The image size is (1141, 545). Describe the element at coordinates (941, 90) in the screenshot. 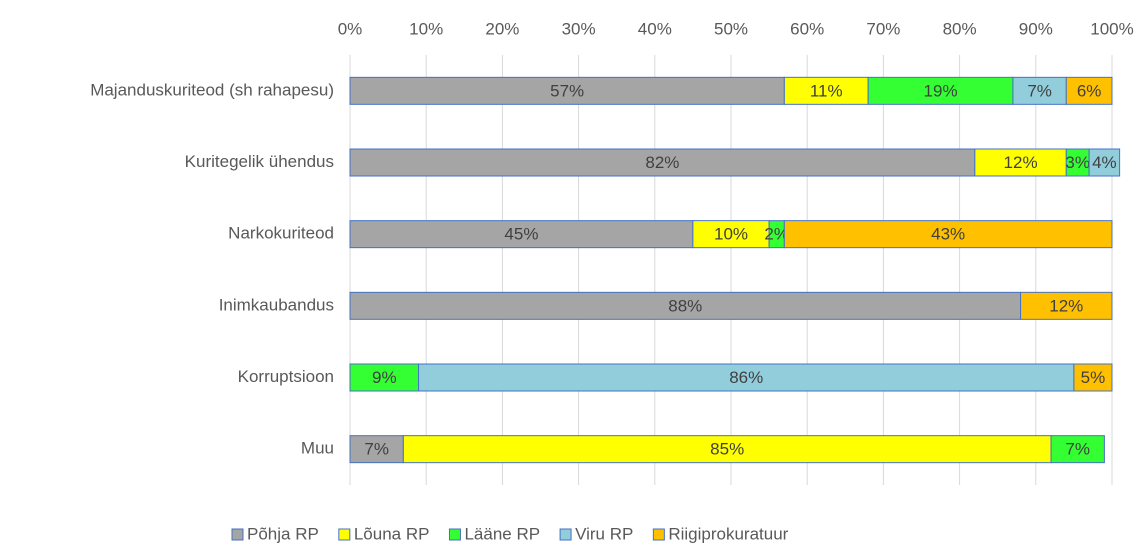

I see `data-label: 19%` at that location.